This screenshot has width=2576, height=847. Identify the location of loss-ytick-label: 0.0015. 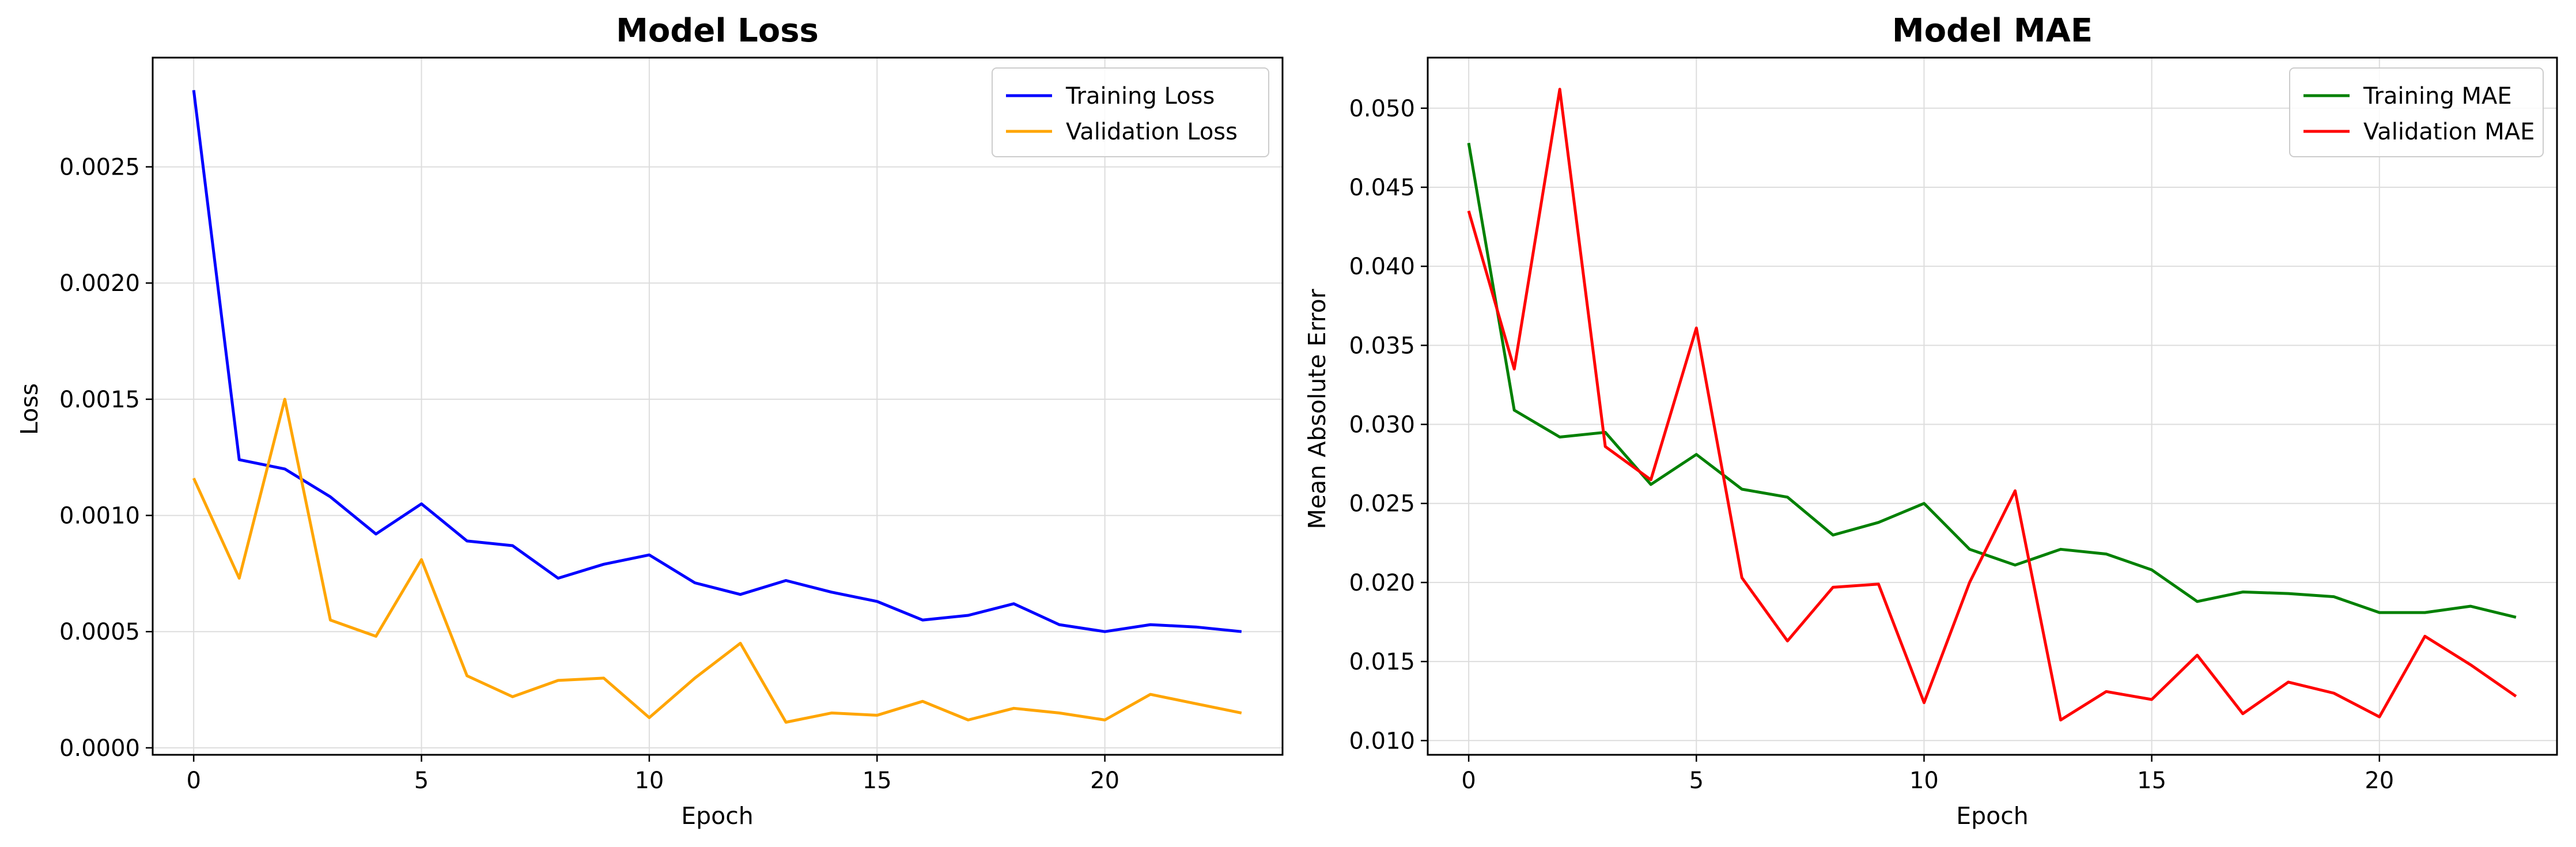
(99, 400).